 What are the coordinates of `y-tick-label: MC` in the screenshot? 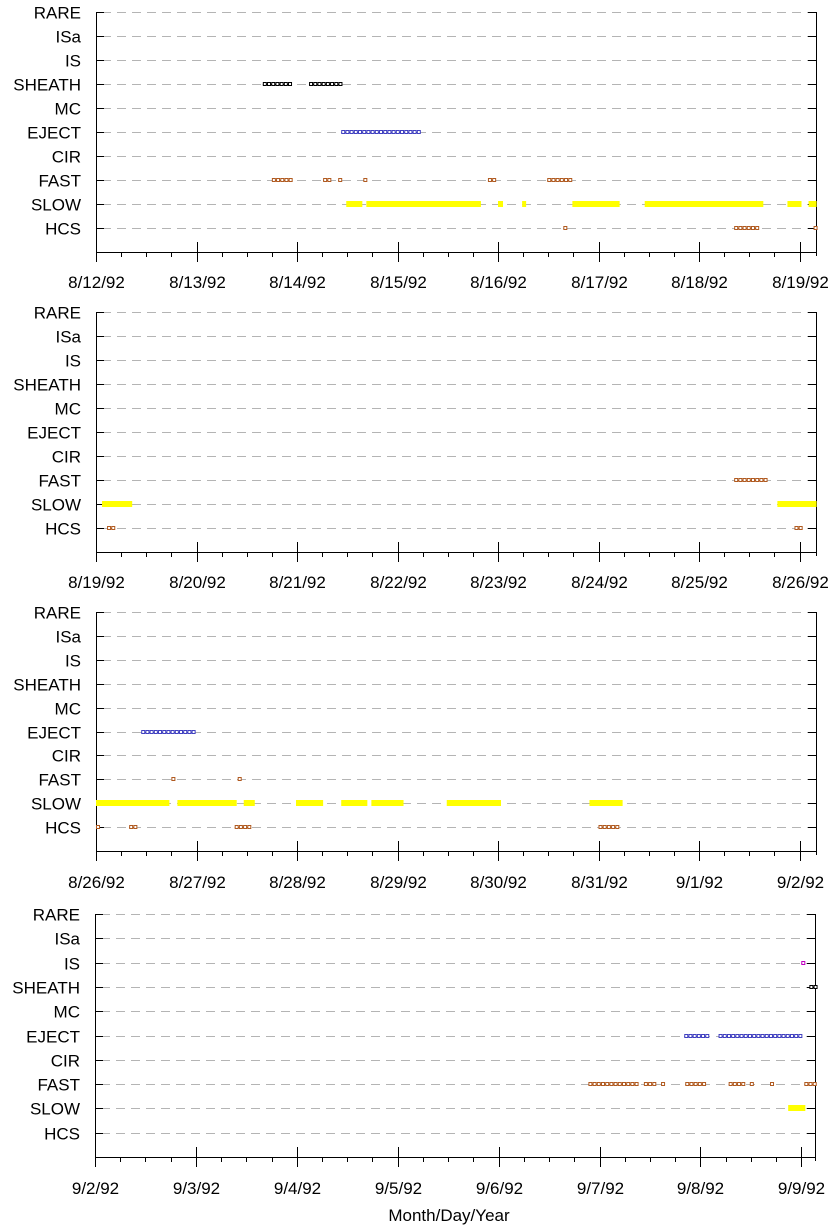 It's located at (67, 1012).